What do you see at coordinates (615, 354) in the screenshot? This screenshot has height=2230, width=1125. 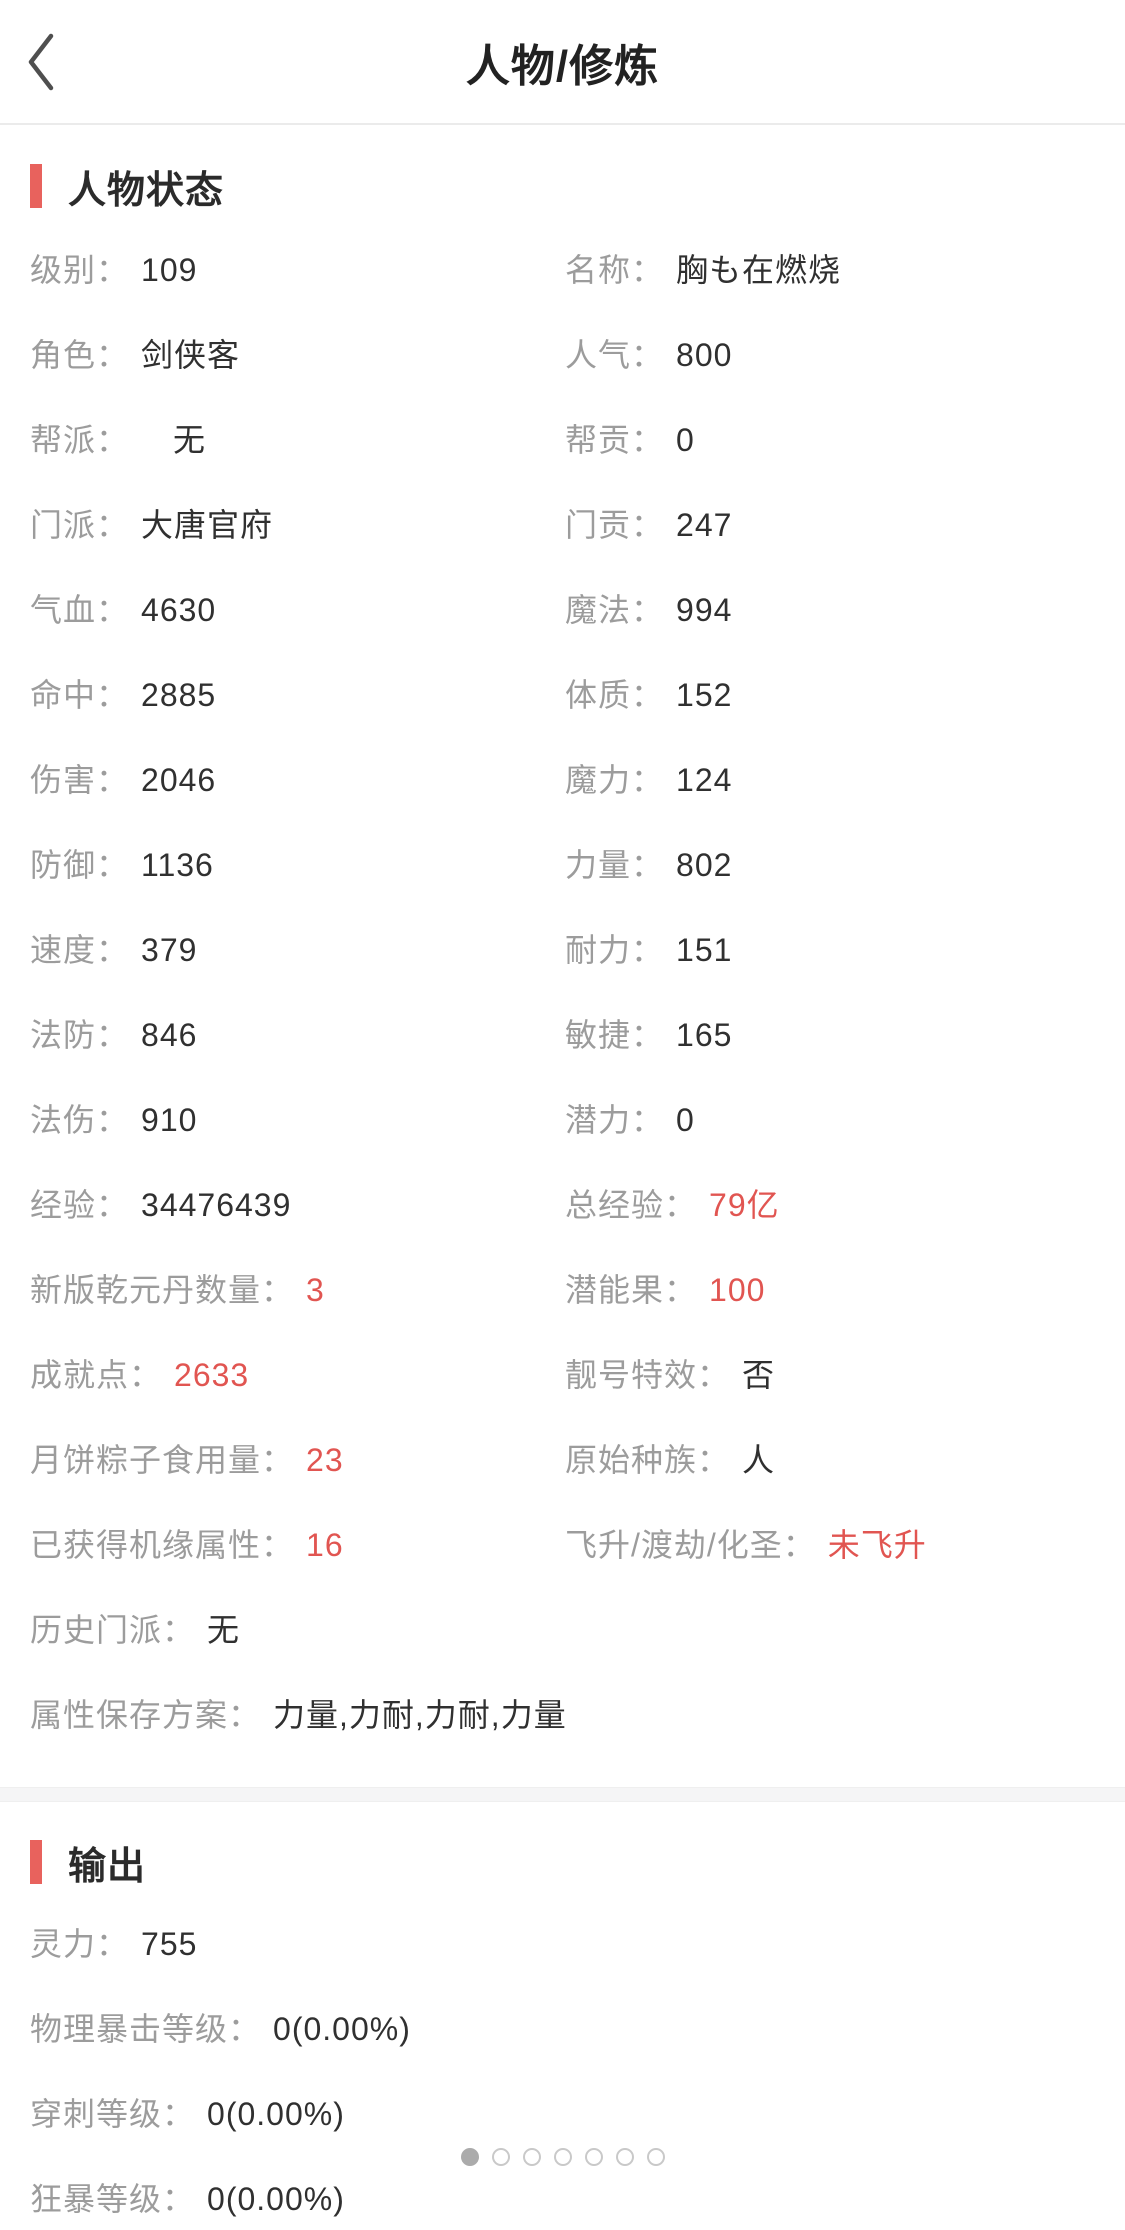 I see `stat-label: 人气：` at bounding box center [615, 354].